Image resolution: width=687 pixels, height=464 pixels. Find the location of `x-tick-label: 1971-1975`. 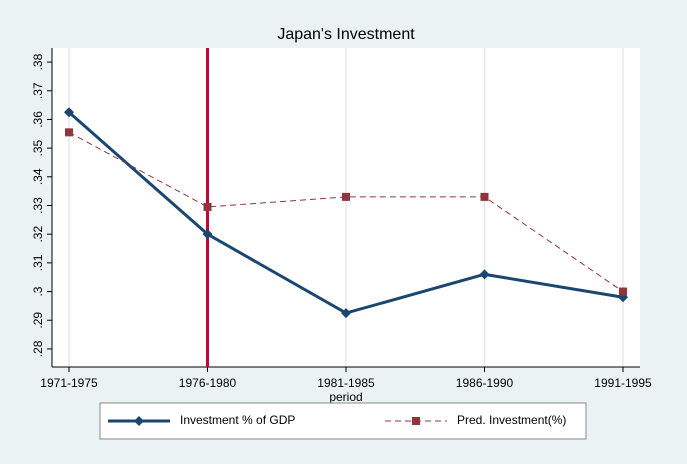

x-tick-label: 1971-1975 is located at coordinates (69, 383).